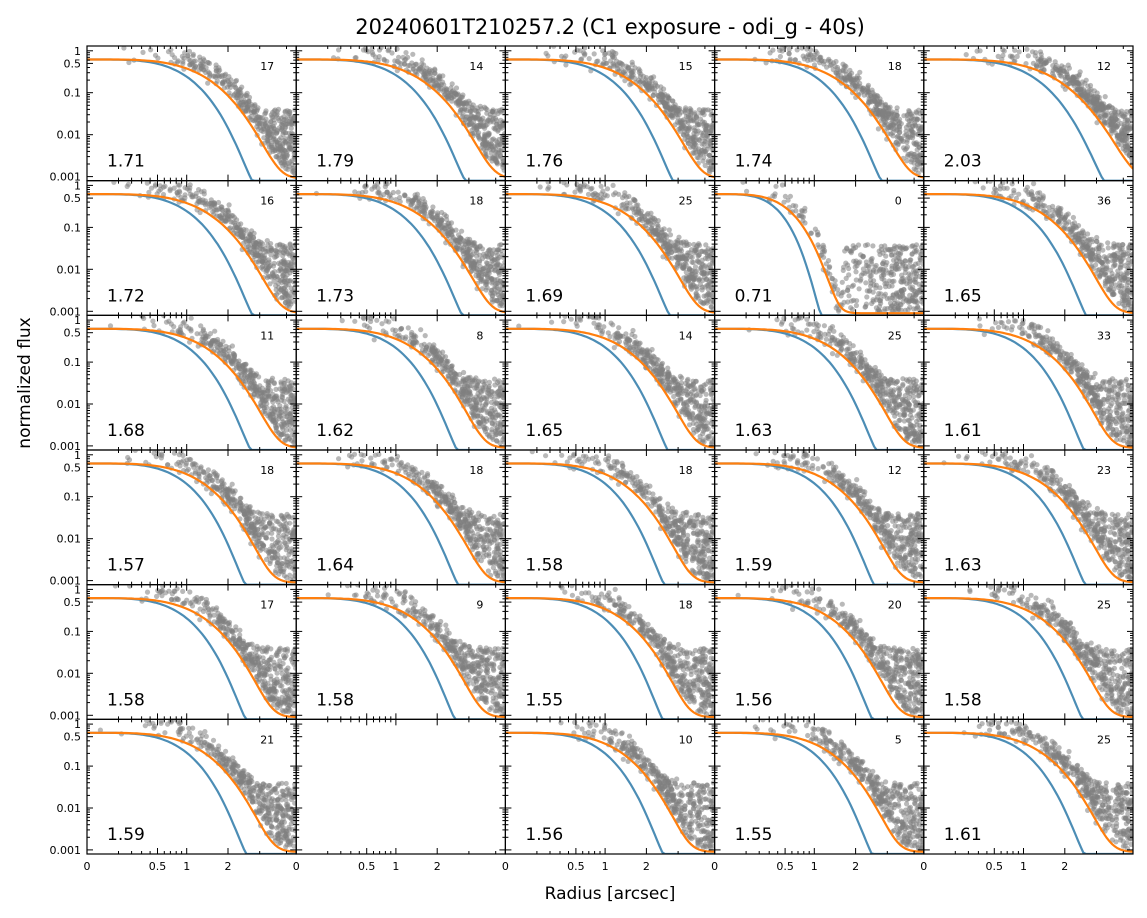  What do you see at coordinates (73, 93) in the screenshot?
I see `y-tick-label: 0.1` at bounding box center [73, 93].